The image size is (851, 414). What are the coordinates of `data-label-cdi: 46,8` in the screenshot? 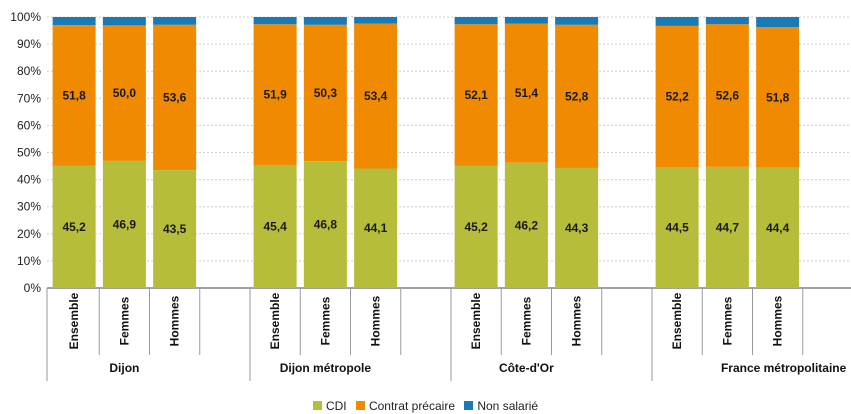 It's located at (326, 225).